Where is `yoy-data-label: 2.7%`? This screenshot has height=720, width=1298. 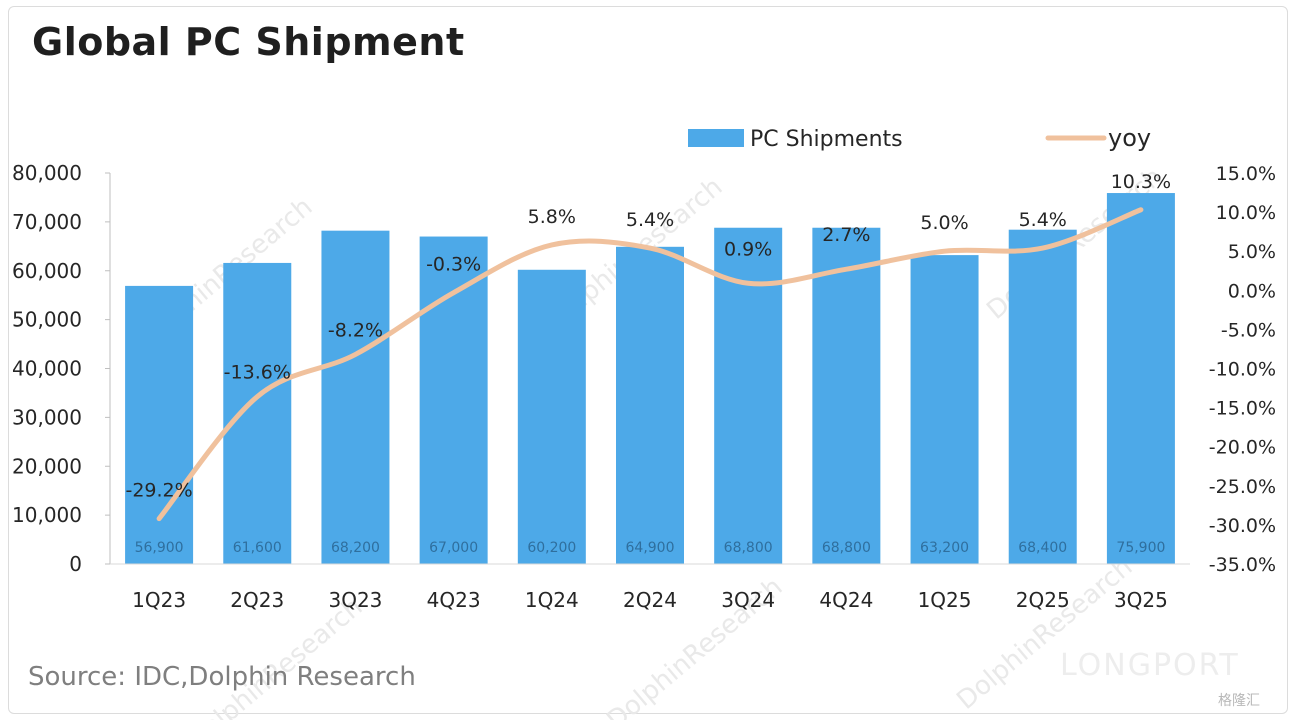 yoy-data-label: 2.7% is located at coordinates (846, 235).